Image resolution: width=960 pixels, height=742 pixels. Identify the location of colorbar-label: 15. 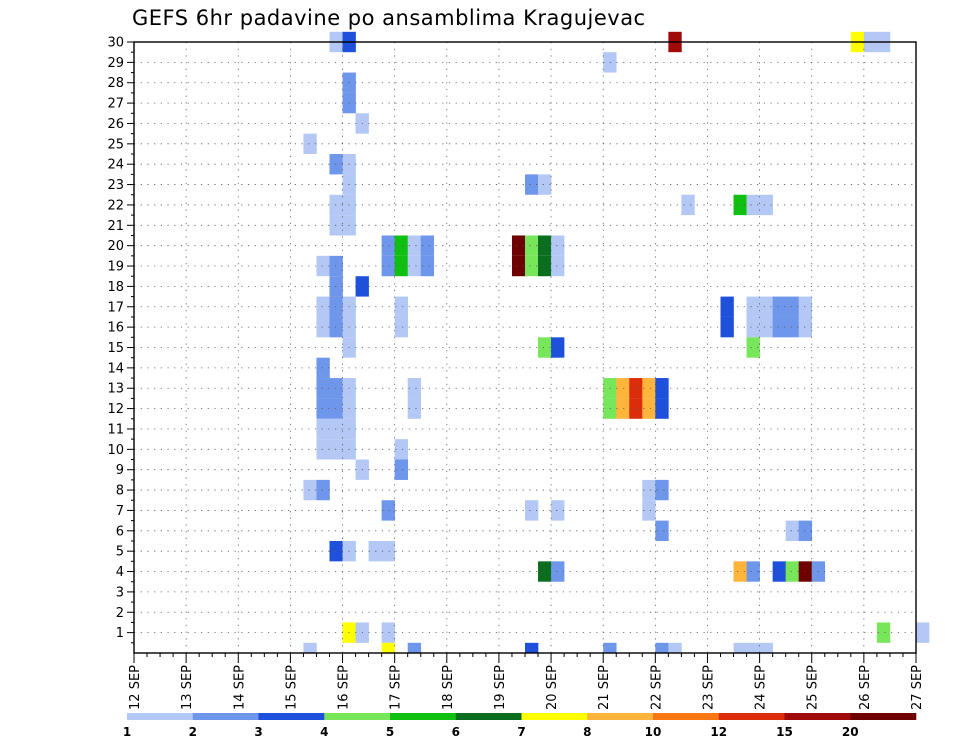
(784, 732).